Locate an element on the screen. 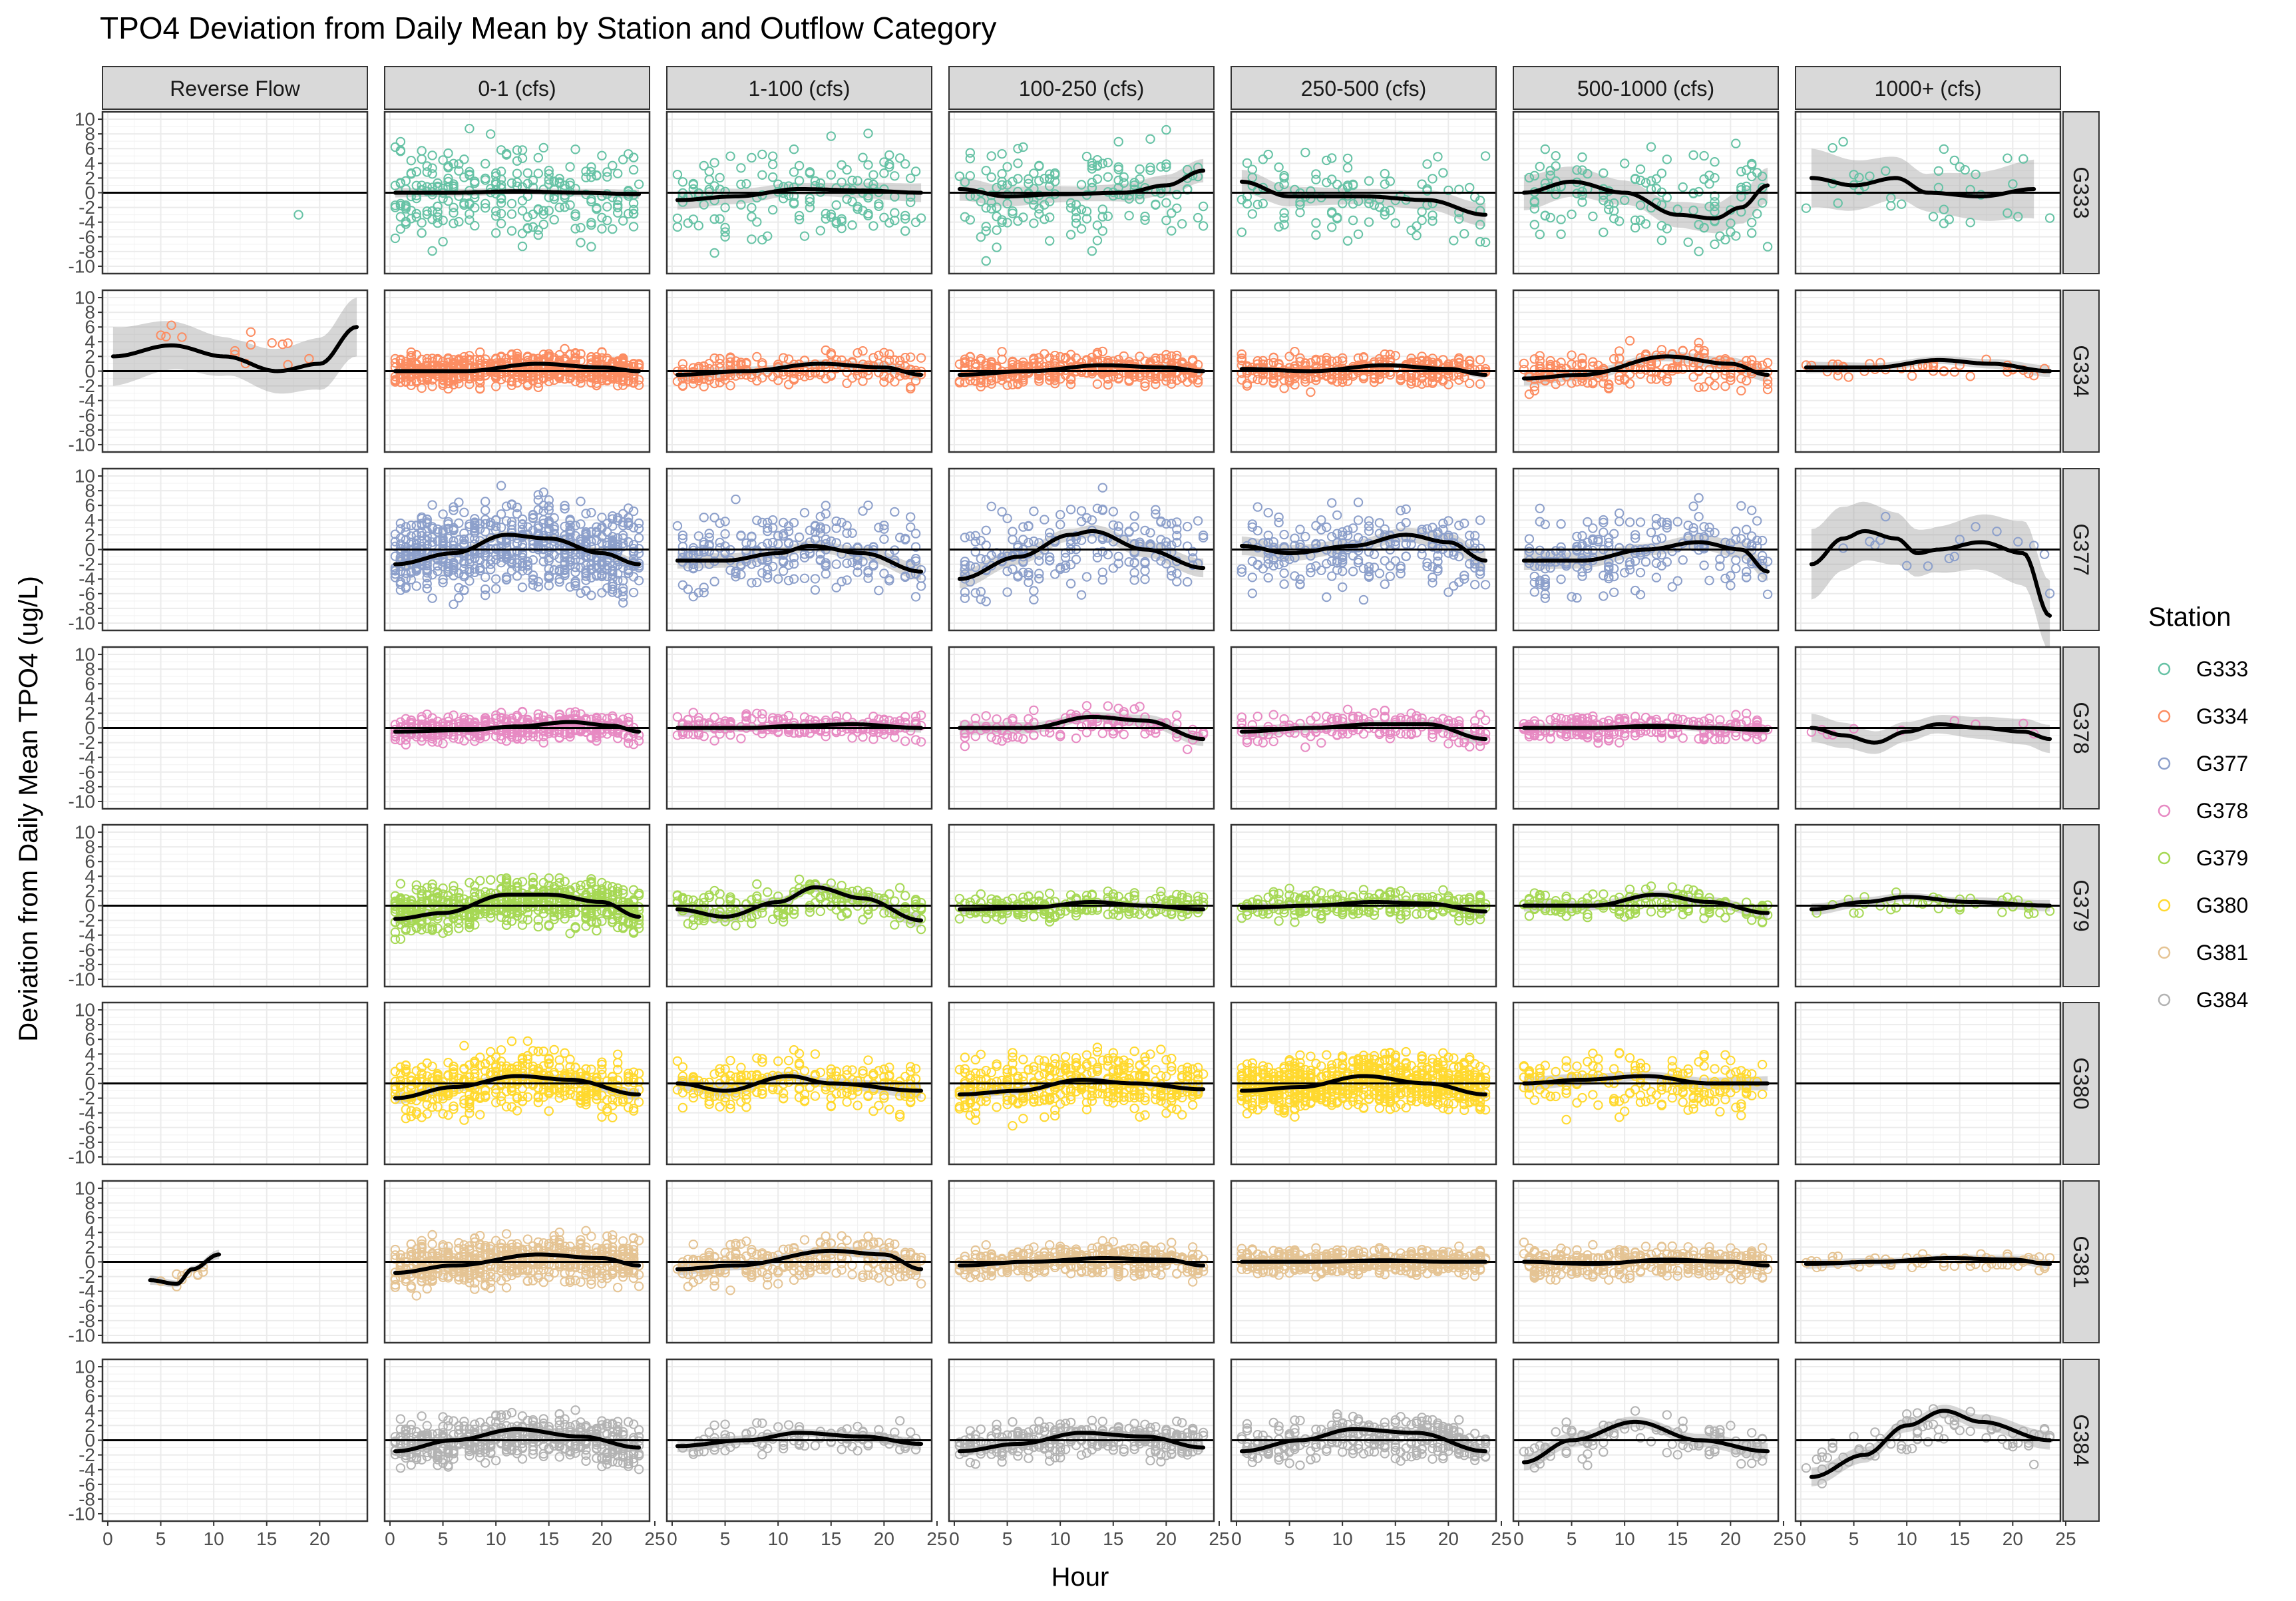  column-strip-label: 1000+ (cfs) is located at coordinates (1928, 89).